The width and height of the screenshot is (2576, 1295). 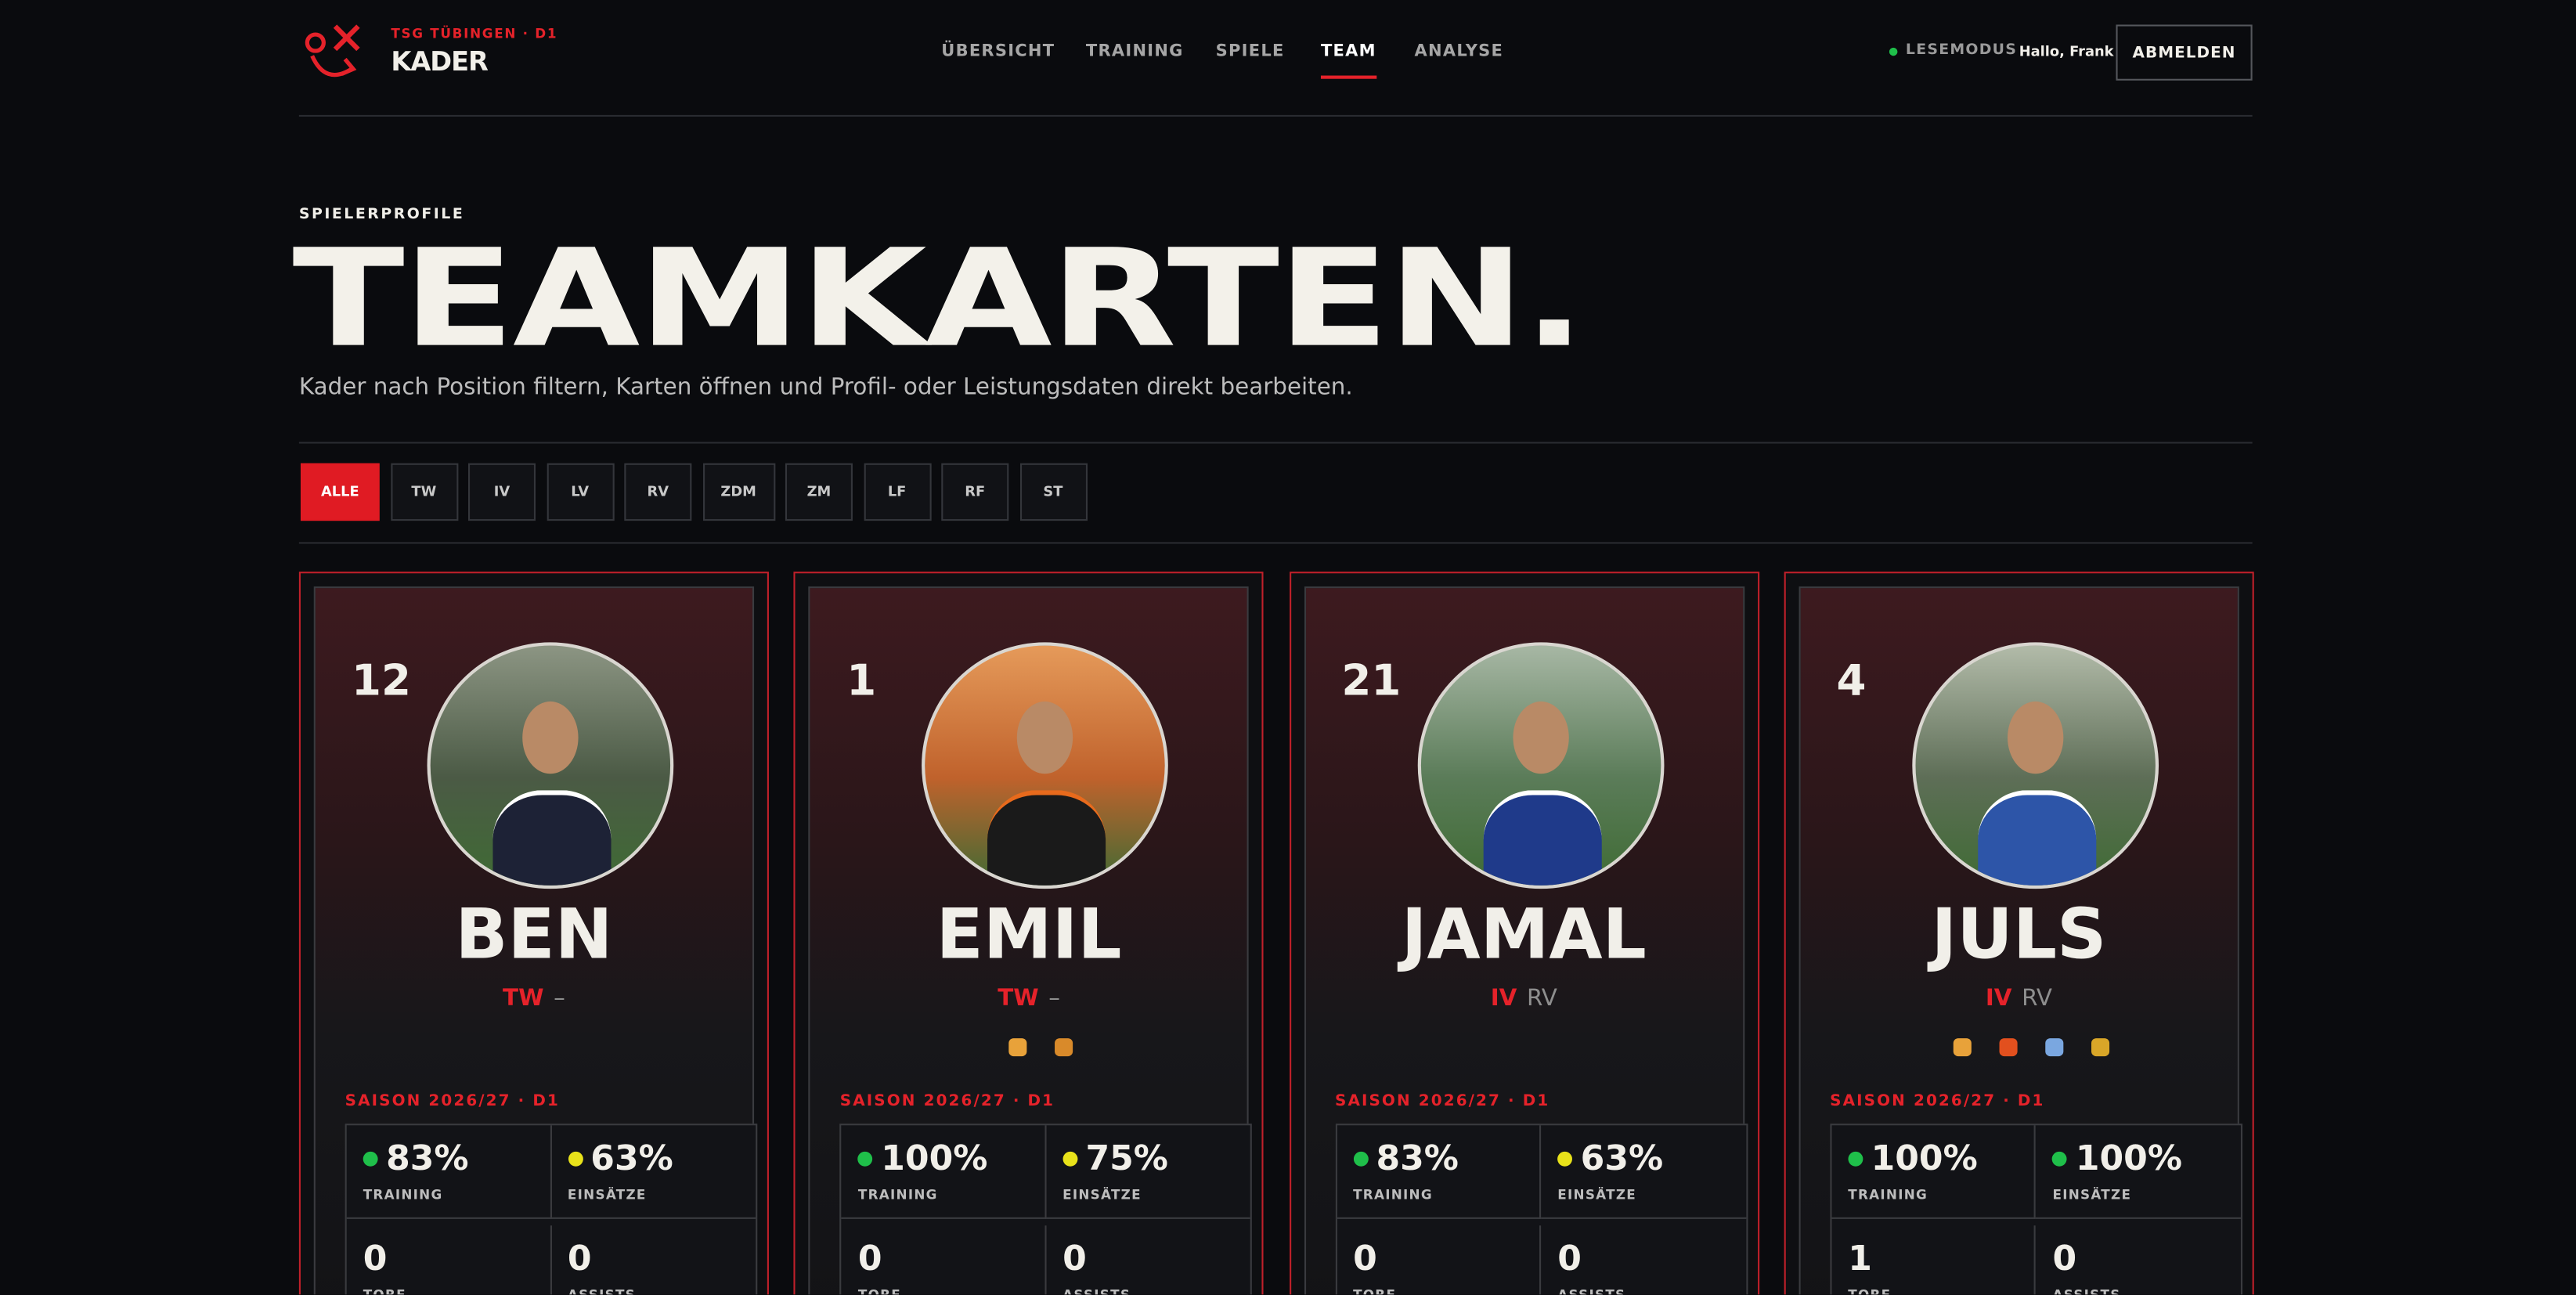 What do you see at coordinates (975, 492) in the screenshot?
I see `filter-button: RF` at bounding box center [975, 492].